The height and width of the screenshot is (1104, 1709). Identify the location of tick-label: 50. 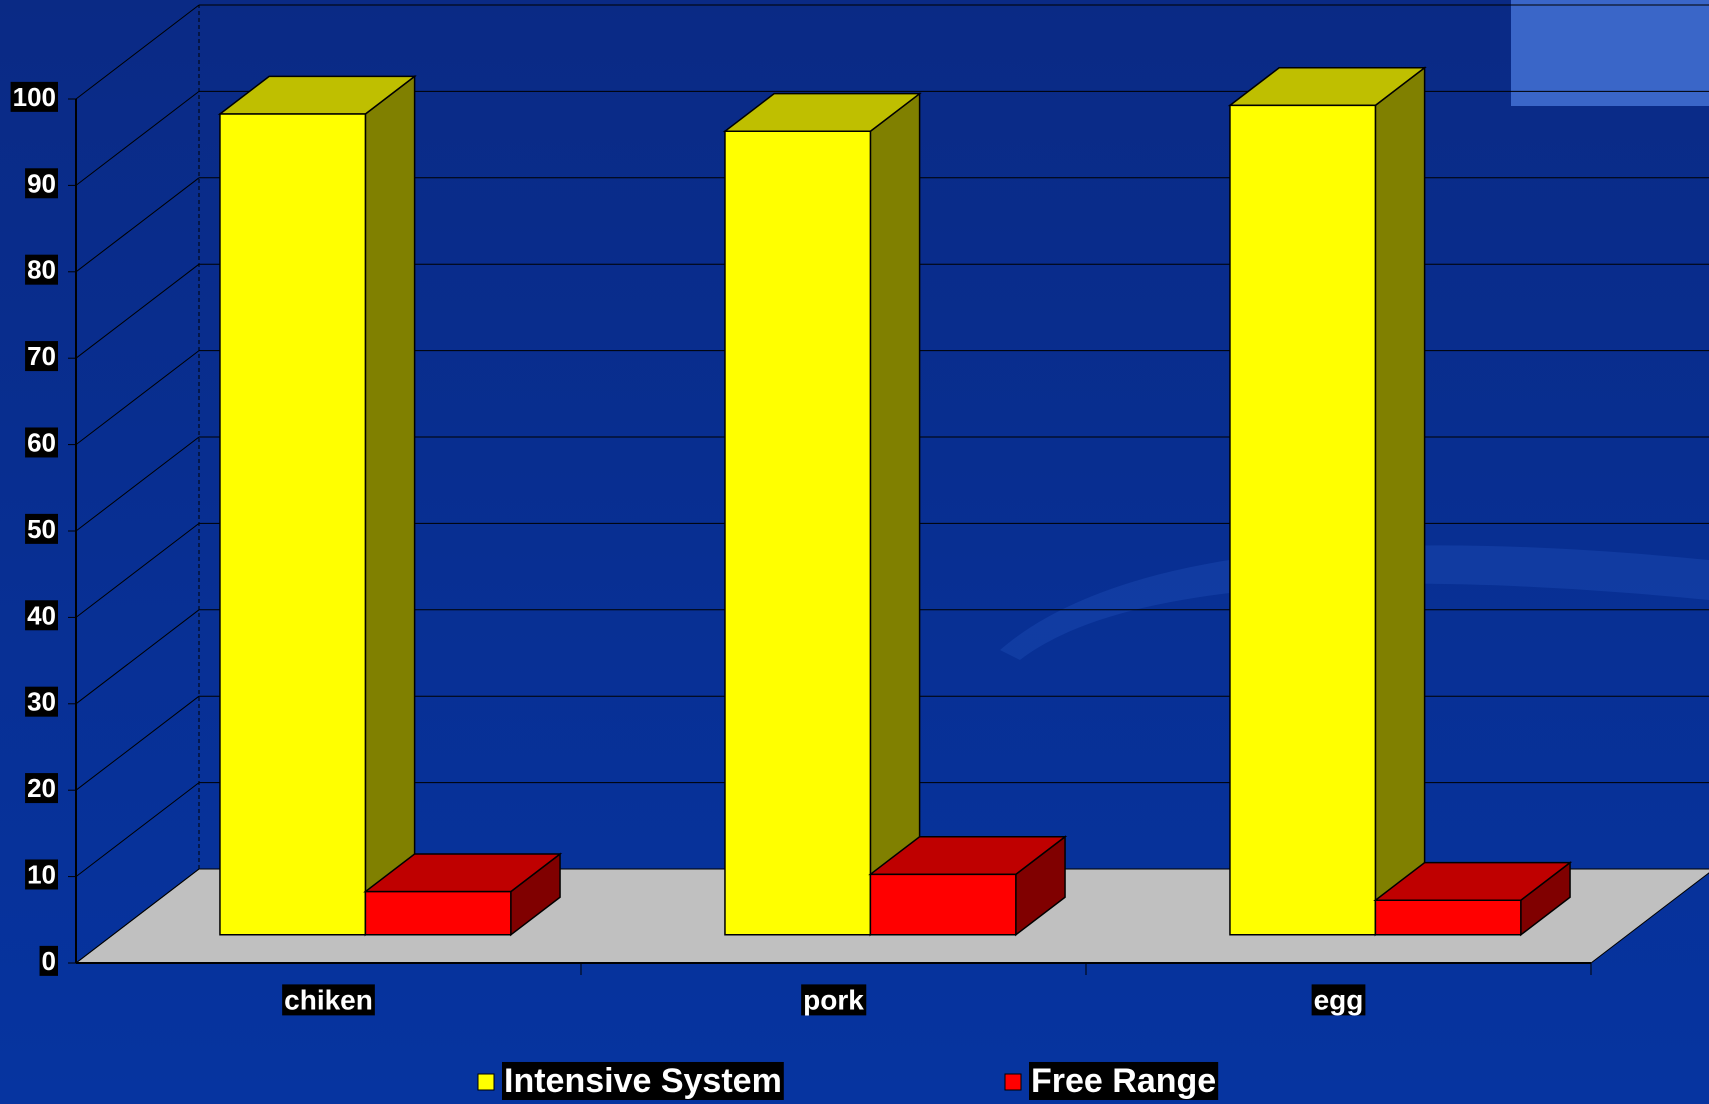
(41, 529).